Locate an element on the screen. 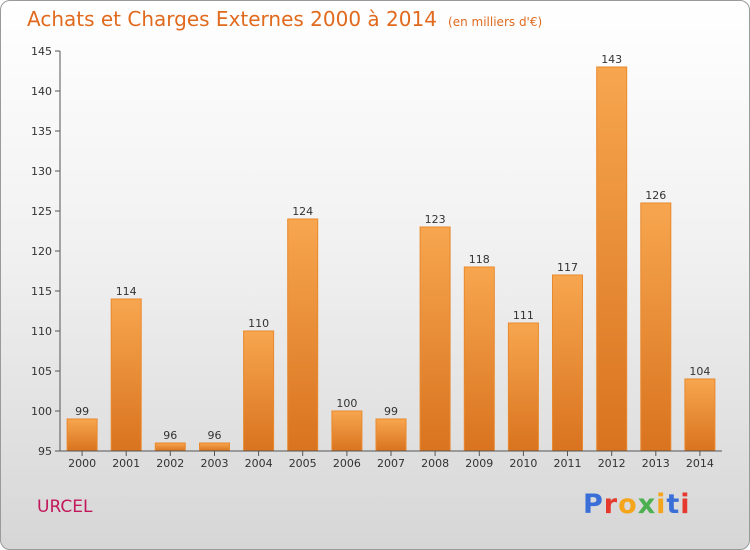 This screenshot has width=750, height=550. value-label-2009: 118 is located at coordinates (479, 259).